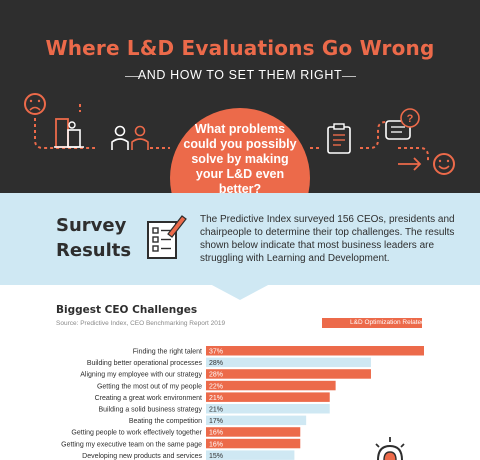 This screenshot has width=480, height=460. I want to click on chart-legend: L&D Optimization Related, so click(373, 323).